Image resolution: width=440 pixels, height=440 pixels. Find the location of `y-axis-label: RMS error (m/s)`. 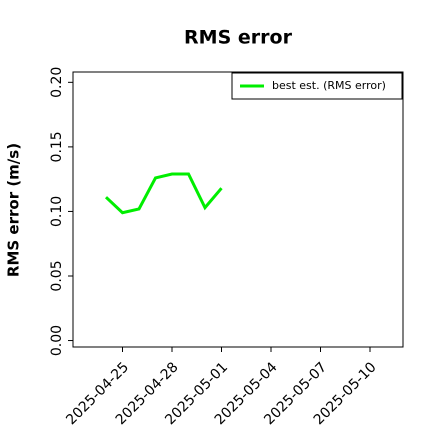

y-axis-label: RMS error (m/s) is located at coordinates (14, 210).